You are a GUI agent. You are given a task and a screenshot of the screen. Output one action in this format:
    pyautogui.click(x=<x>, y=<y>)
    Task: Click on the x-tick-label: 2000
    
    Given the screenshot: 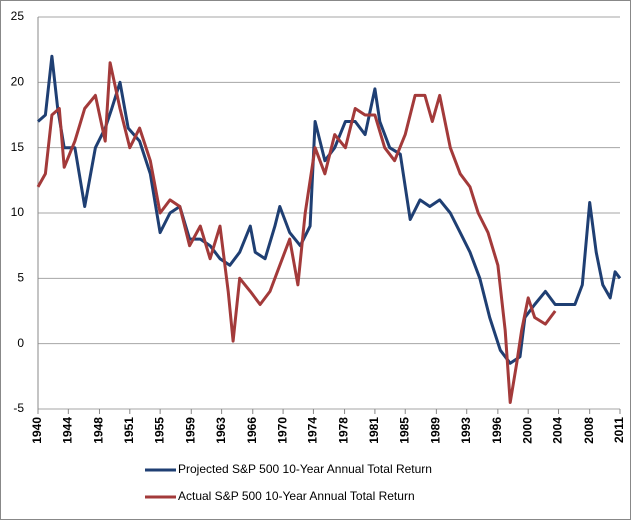 What is the action you would take?
    pyautogui.click(x=527, y=430)
    